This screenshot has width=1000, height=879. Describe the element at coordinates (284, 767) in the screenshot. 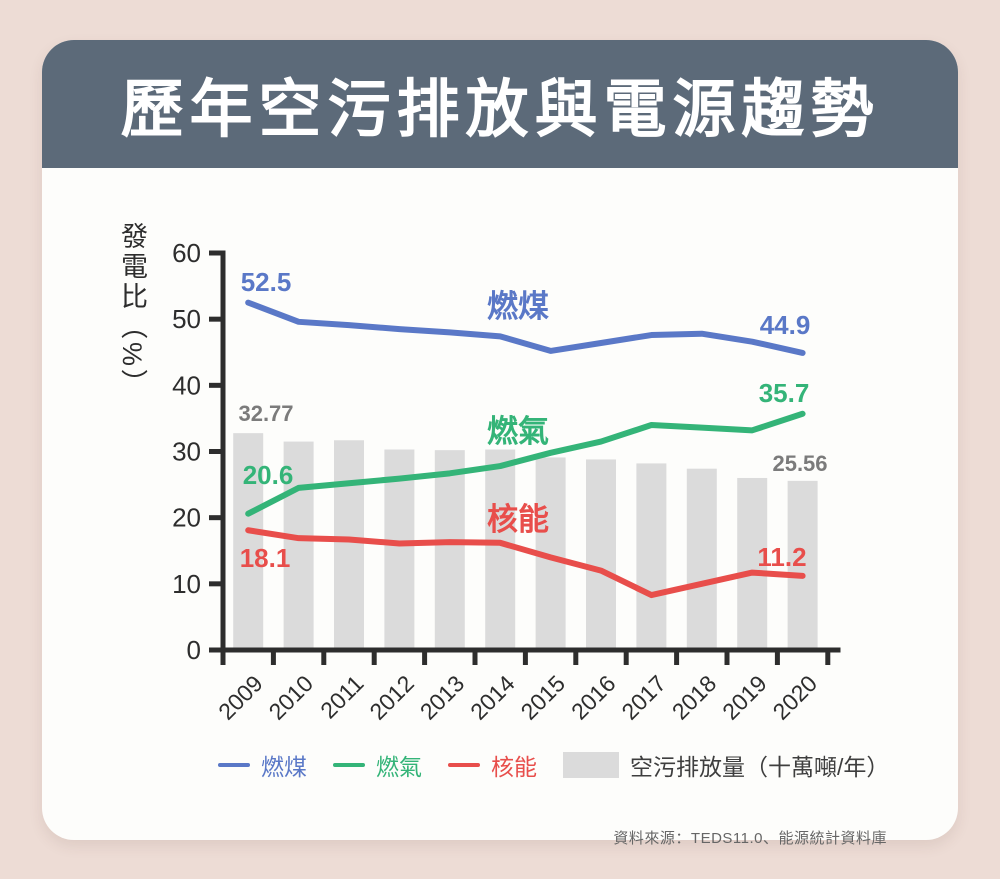

I see `legend-label-coal: 燃煤` at that location.